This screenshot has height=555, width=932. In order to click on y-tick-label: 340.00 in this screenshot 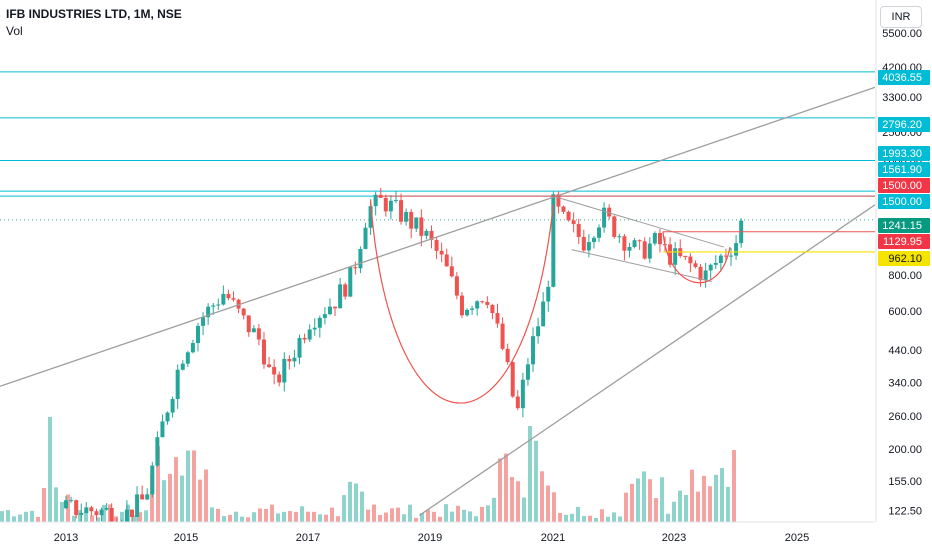, I will do `click(905, 384)`.